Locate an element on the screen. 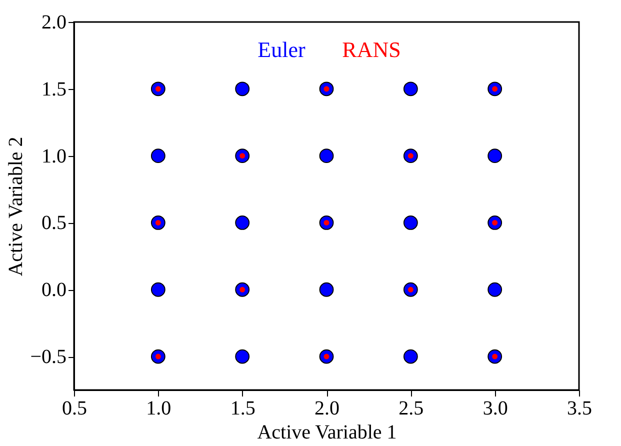 The width and height of the screenshot is (621, 446). y-tick-label: −0.5 is located at coordinates (48, 357).